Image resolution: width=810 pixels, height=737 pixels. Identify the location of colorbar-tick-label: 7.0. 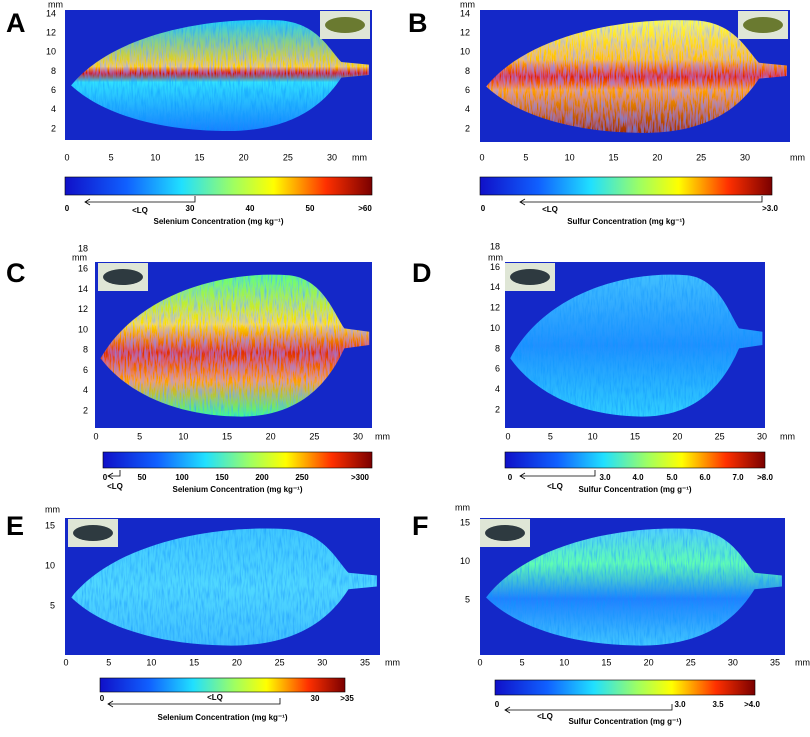
(738, 477).